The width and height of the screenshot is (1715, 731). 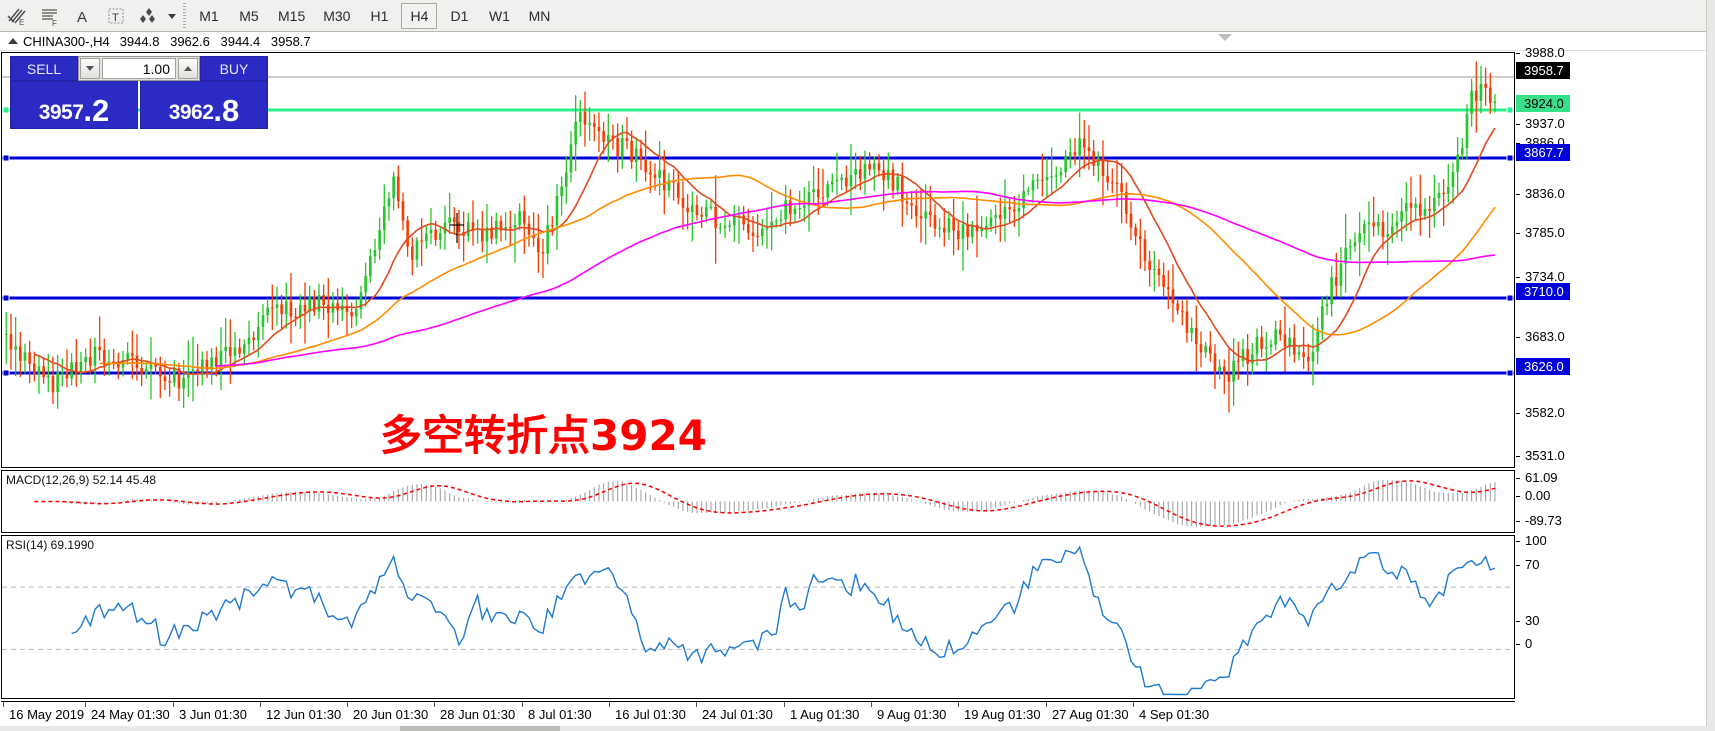 What do you see at coordinates (1543, 291) in the screenshot?
I see `level-badge-3710: 3710.0` at bounding box center [1543, 291].